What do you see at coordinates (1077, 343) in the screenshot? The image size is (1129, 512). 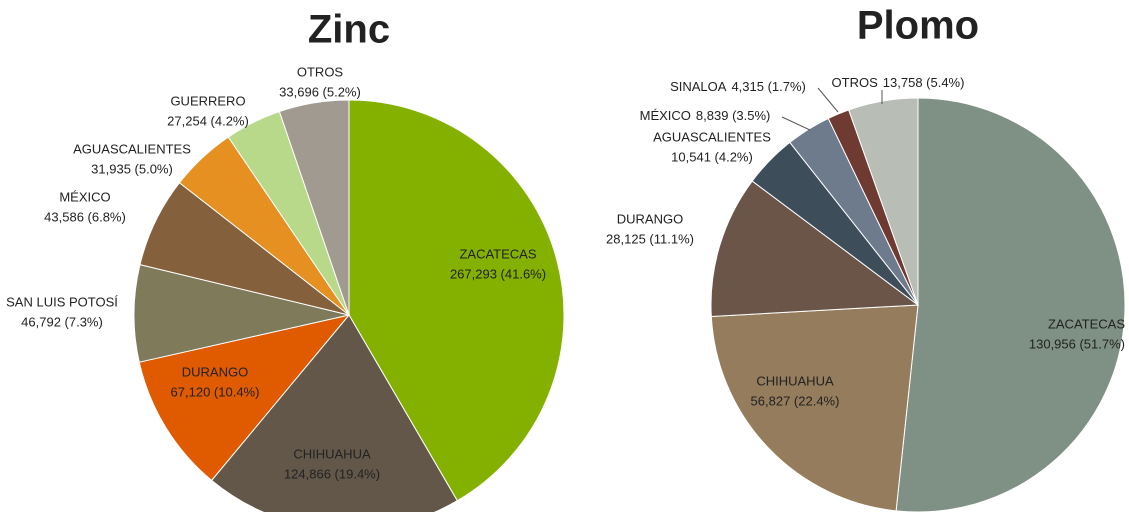 I see `value-label: 130,956 (51.7%)` at bounding box center [1077, 343].